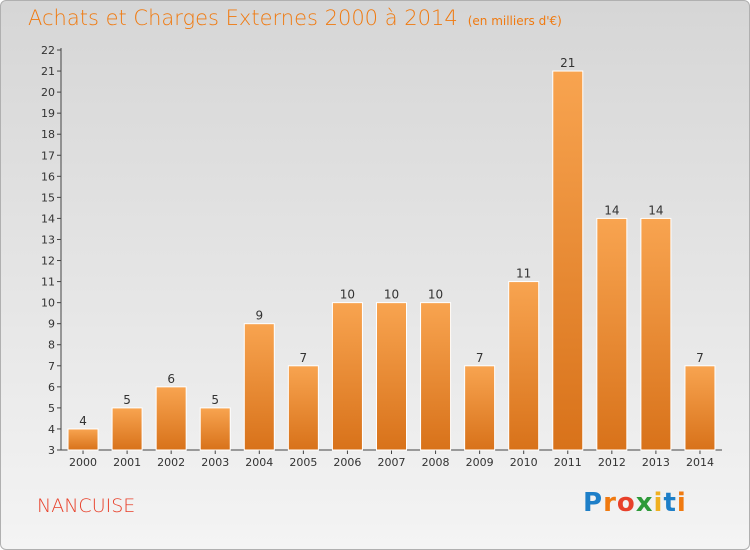 This screenshot has width=750, height=550. I want to click on proxiti-logo: Proxiti, so click(635, 503).